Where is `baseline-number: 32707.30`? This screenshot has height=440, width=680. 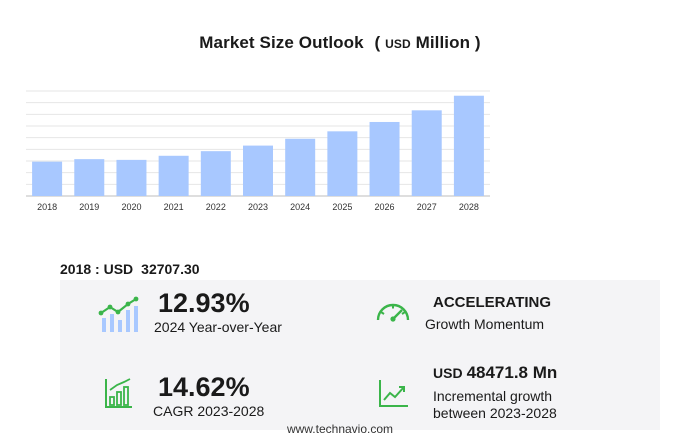 baseline-number: 32707.30 is located at coordinates (170, 269).